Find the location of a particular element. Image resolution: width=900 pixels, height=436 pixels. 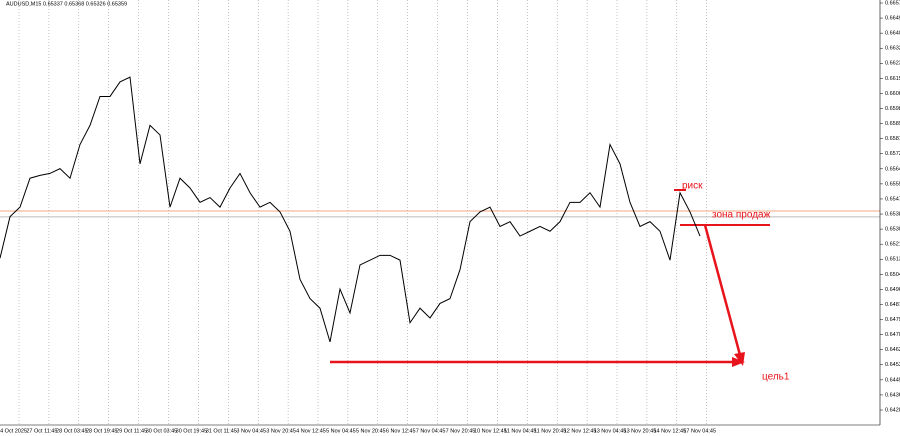

y-tick-label: 0.64790 is located at coordinates (892, 320).